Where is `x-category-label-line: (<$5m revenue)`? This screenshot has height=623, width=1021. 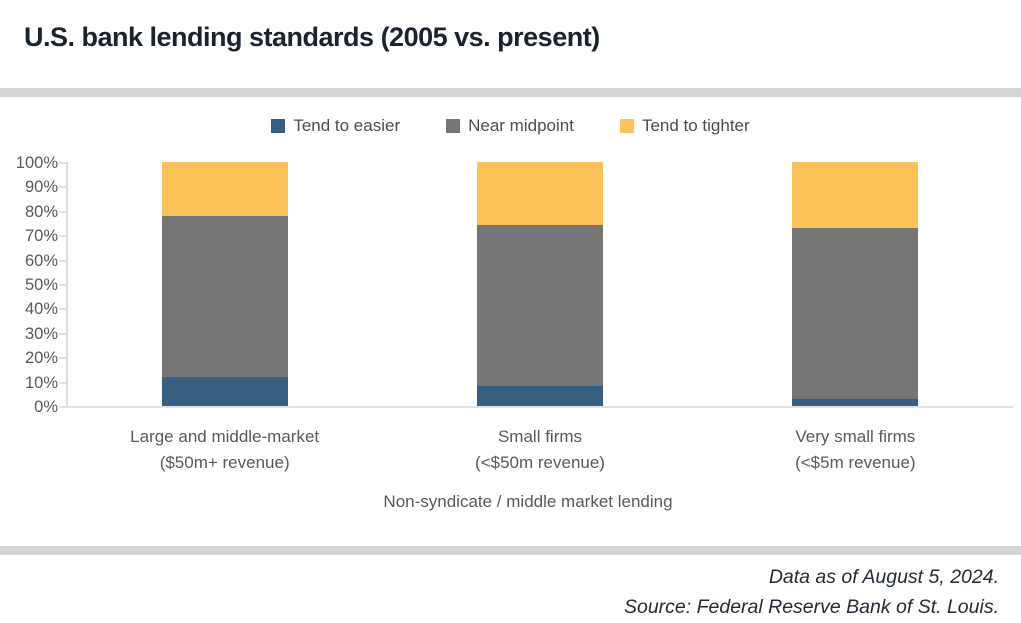 x-category-label-line: (<$5m revenue) is located at coordinates (855, 462).